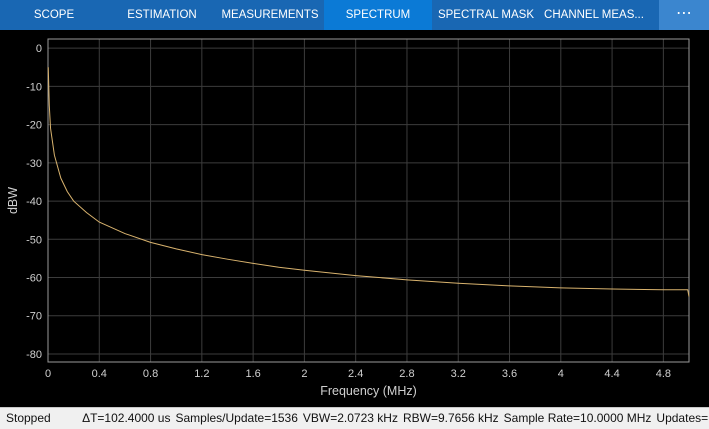 This screenshot has width=709, height=429. Describe the element at coordinates (236, 418) in the screenshot. I see `readout: Samples/Update=1536` at that location.